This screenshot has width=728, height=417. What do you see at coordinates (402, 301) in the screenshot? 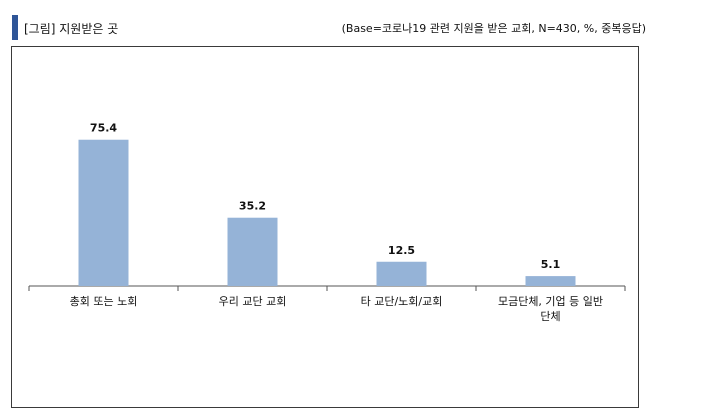
I see `category-label: 타 교단/노회/교회` at bounding box center [402, 301].